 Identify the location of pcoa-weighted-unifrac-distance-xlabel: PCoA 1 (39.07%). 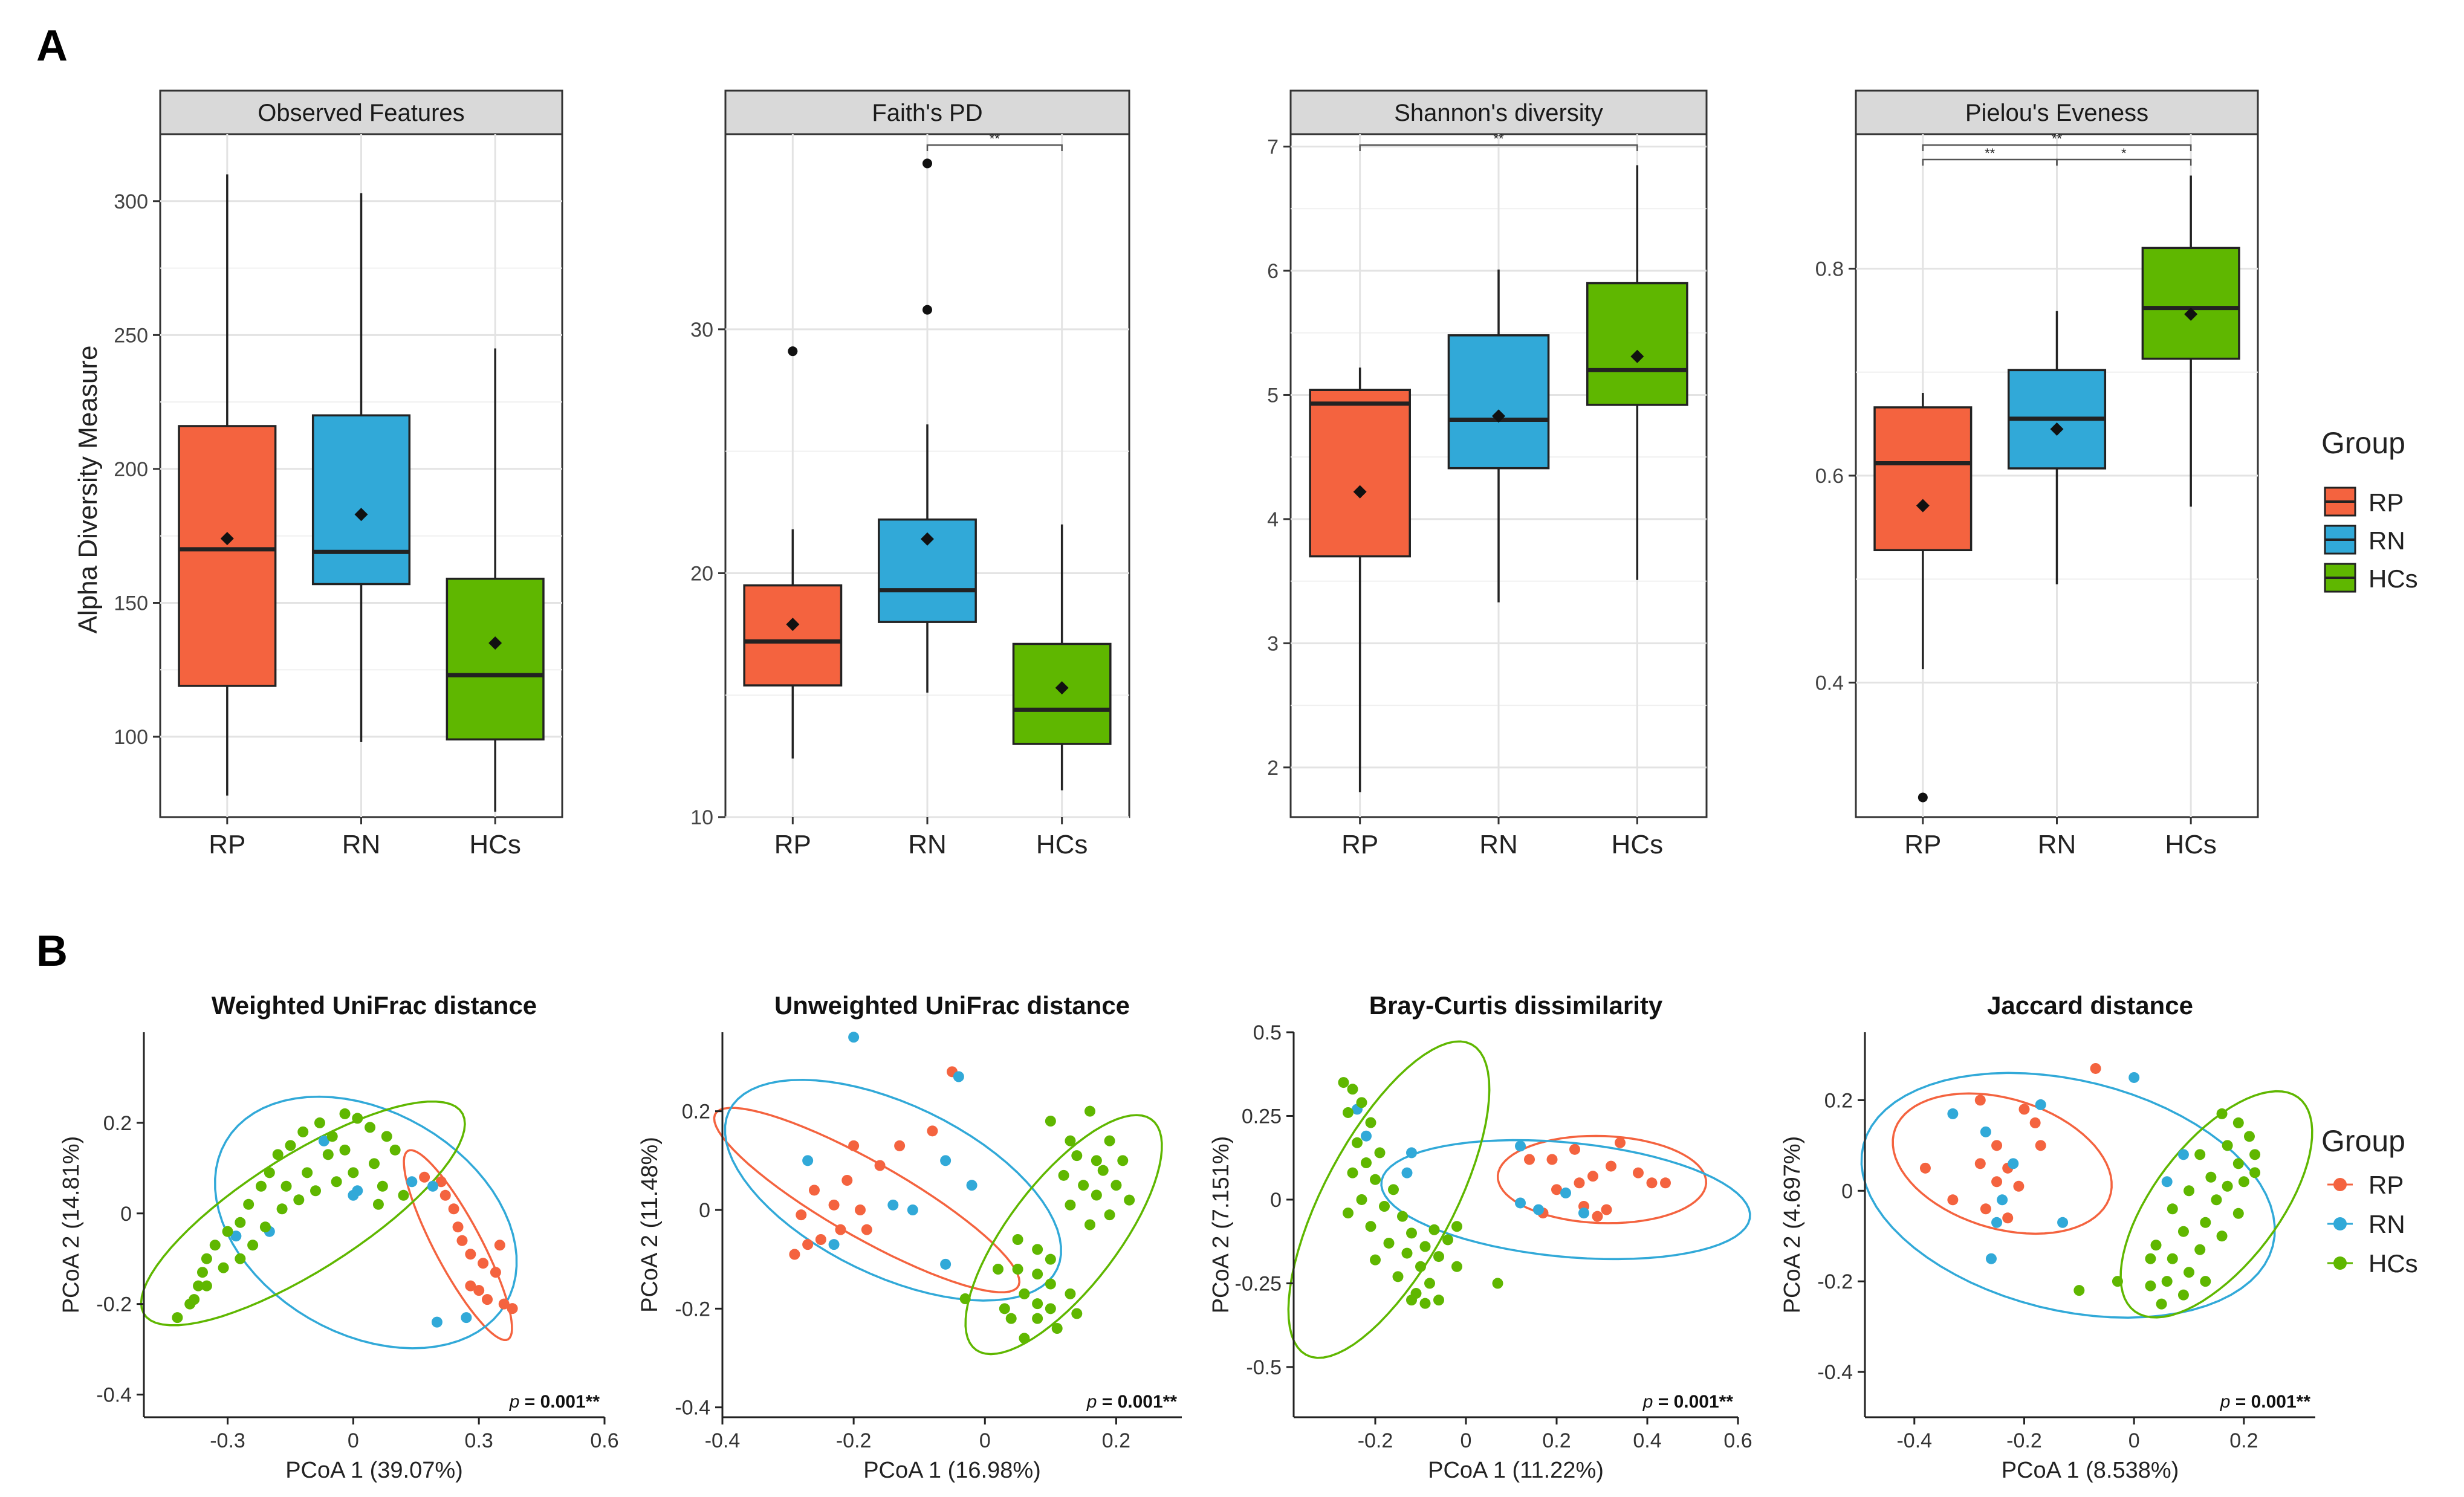
(374, 1470).